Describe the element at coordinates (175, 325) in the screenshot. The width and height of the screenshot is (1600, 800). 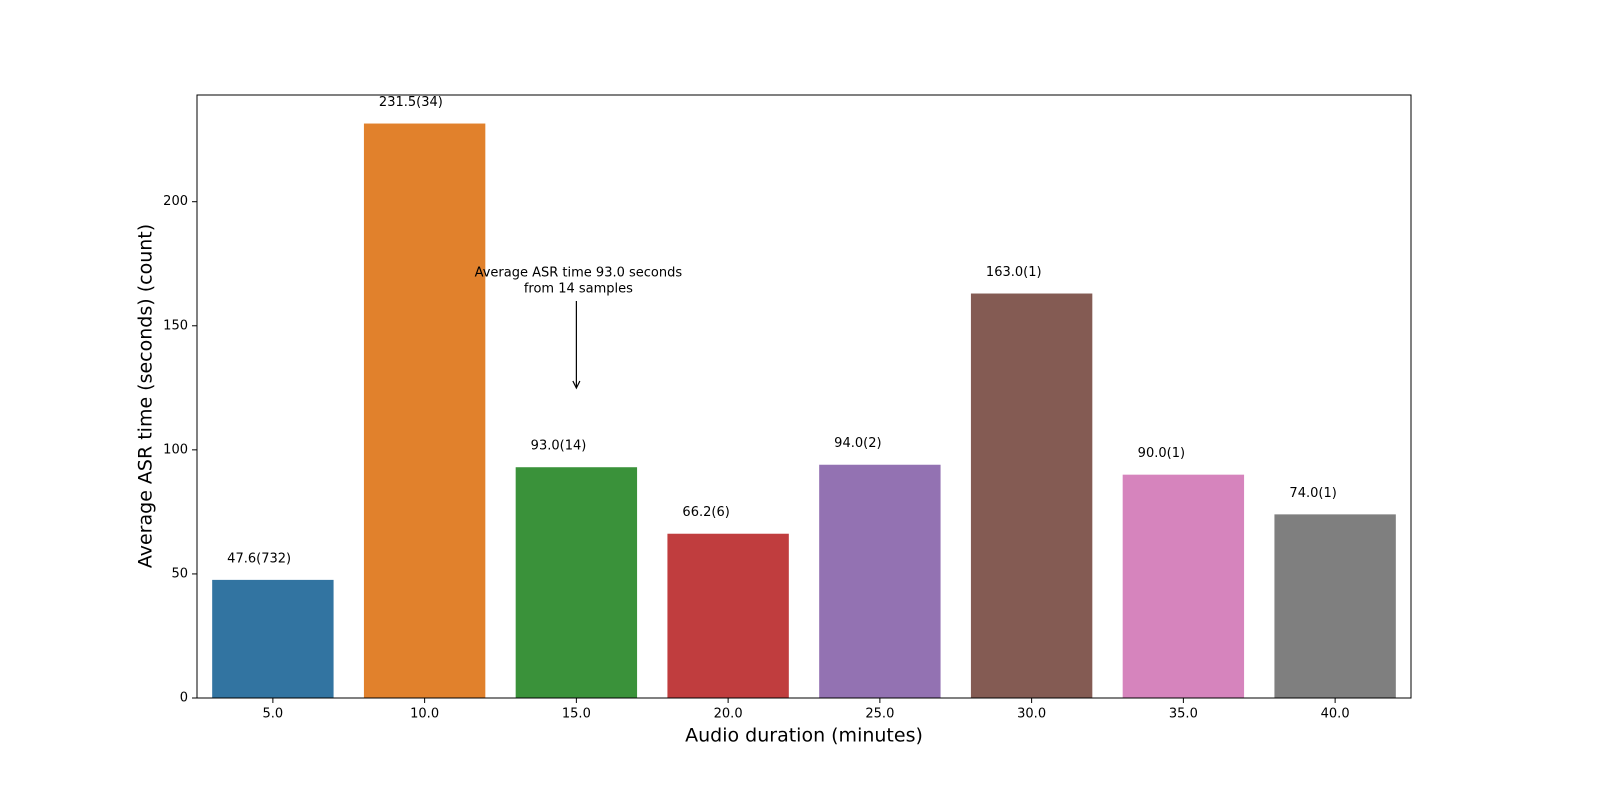
I see `y-tick-label: 150` at that location.